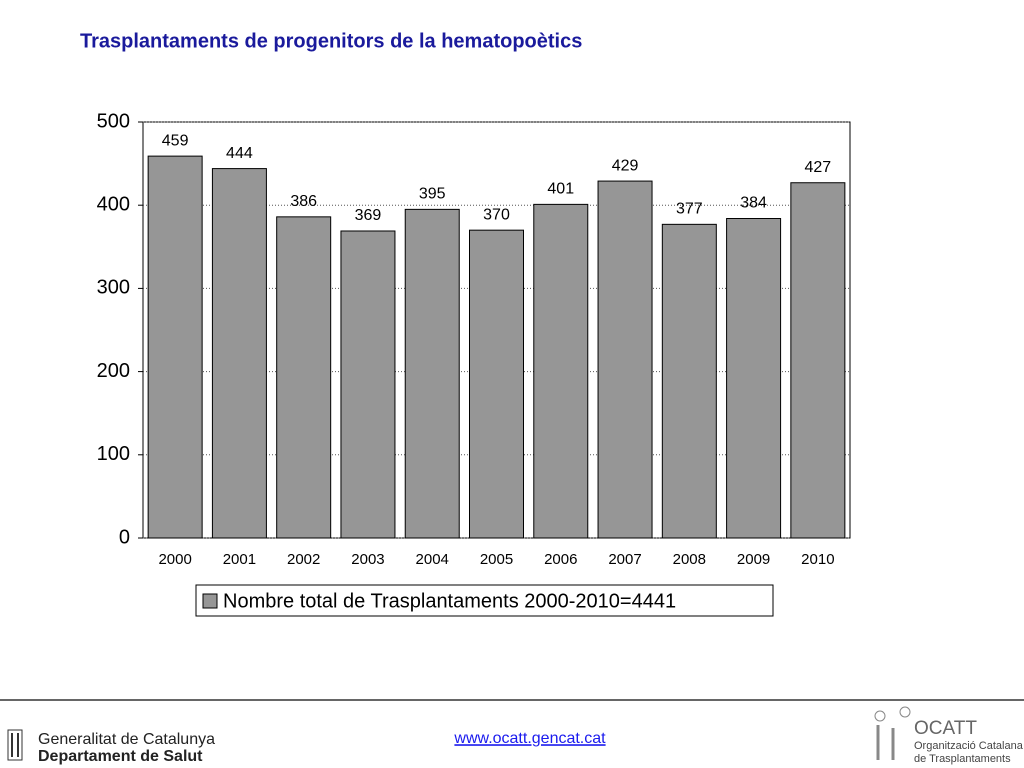  I want to click on x-tick-label: 2005, so click(496, 559).